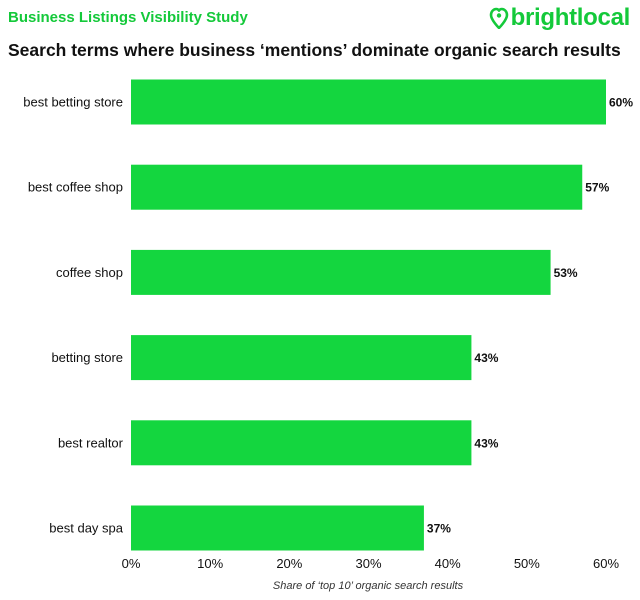 The image size is (640, 600). What do you see at coordinates (131, 563) in the screenshot?
I see `x-tick-label: 0%` at bounding box center [131, 563].